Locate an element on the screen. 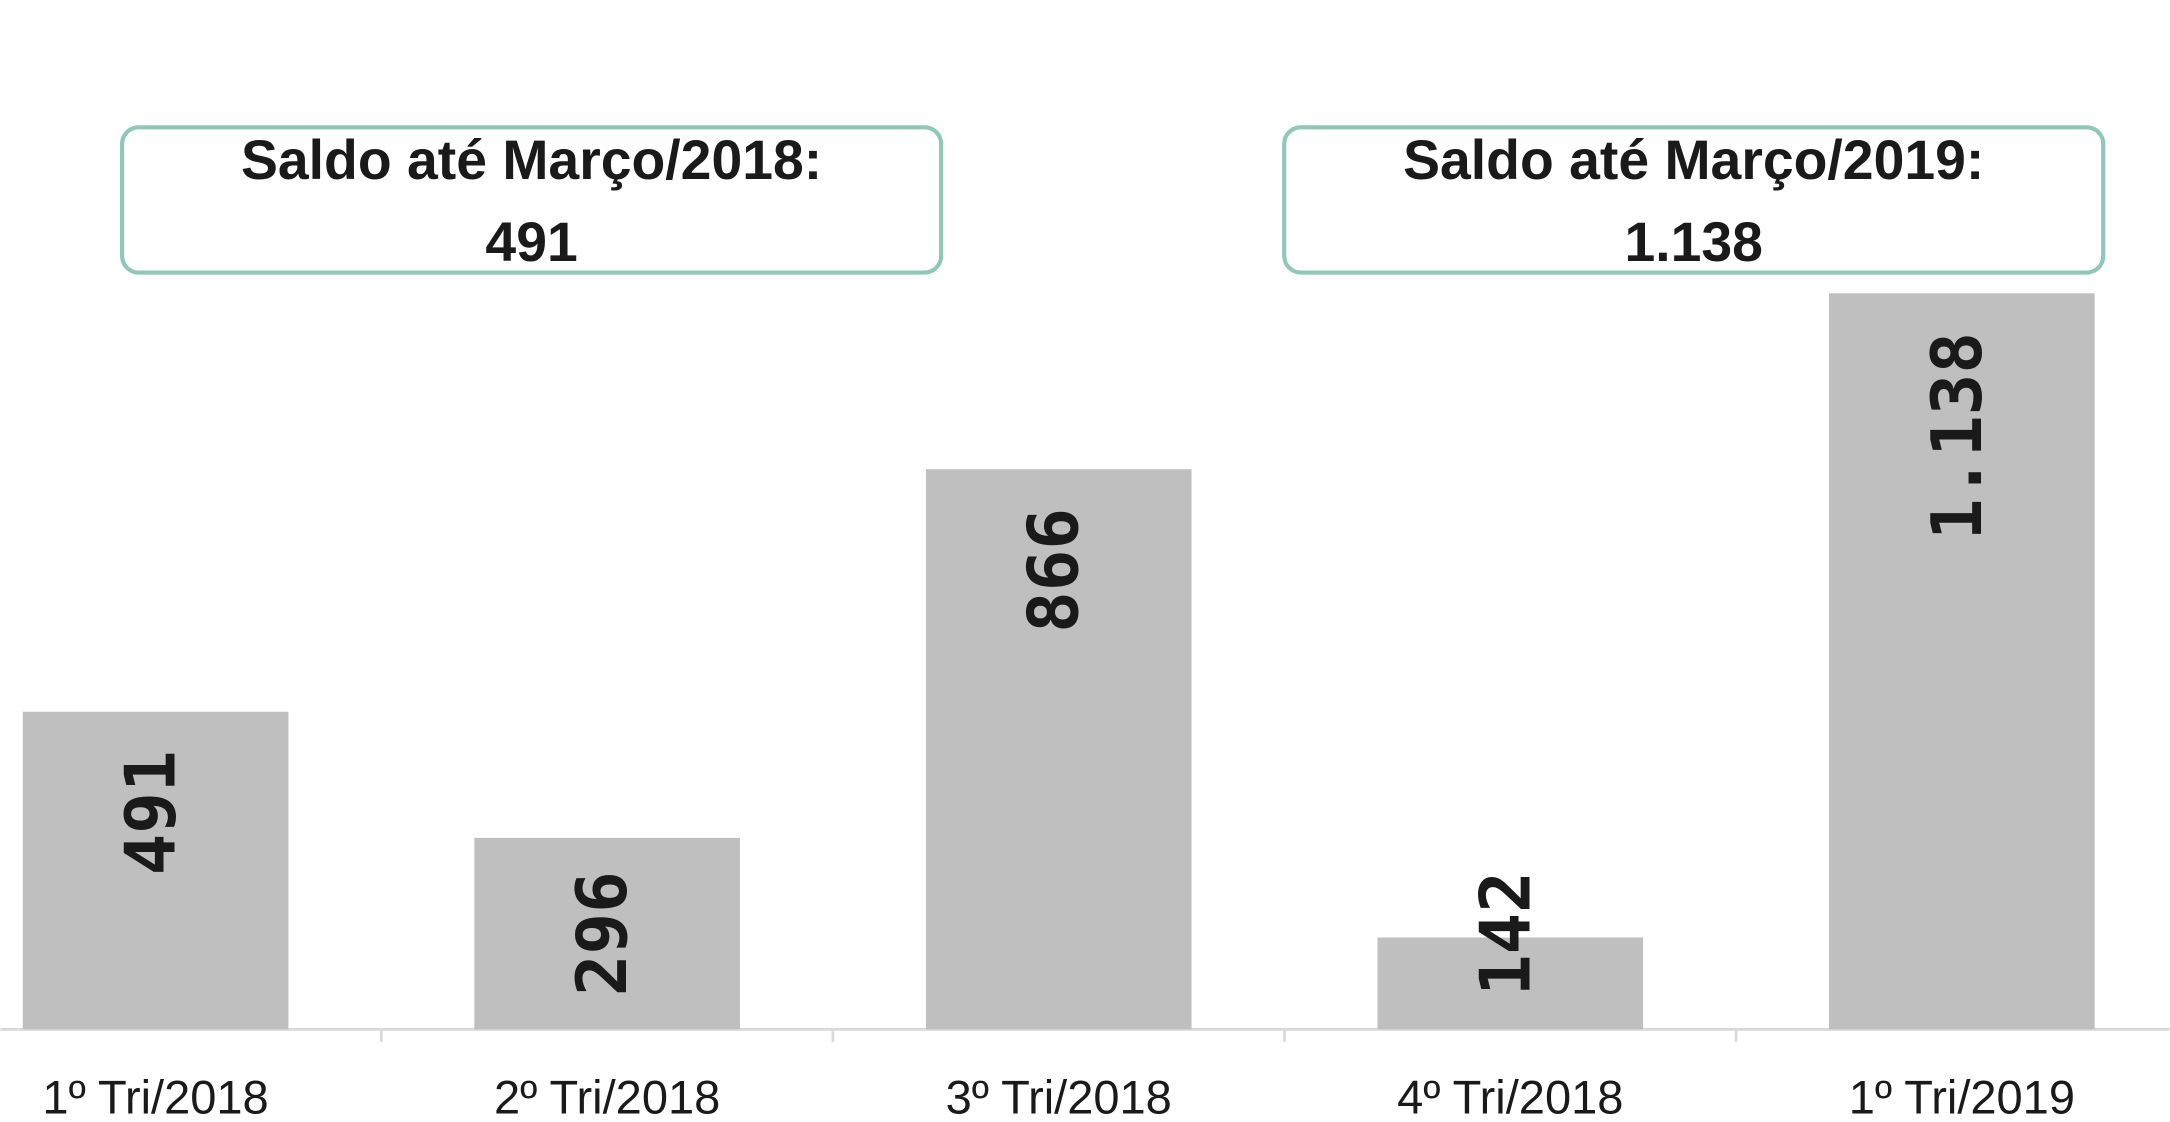  x-tick-label: 1º Tri/2018 is located at coordinates (155, 1096).